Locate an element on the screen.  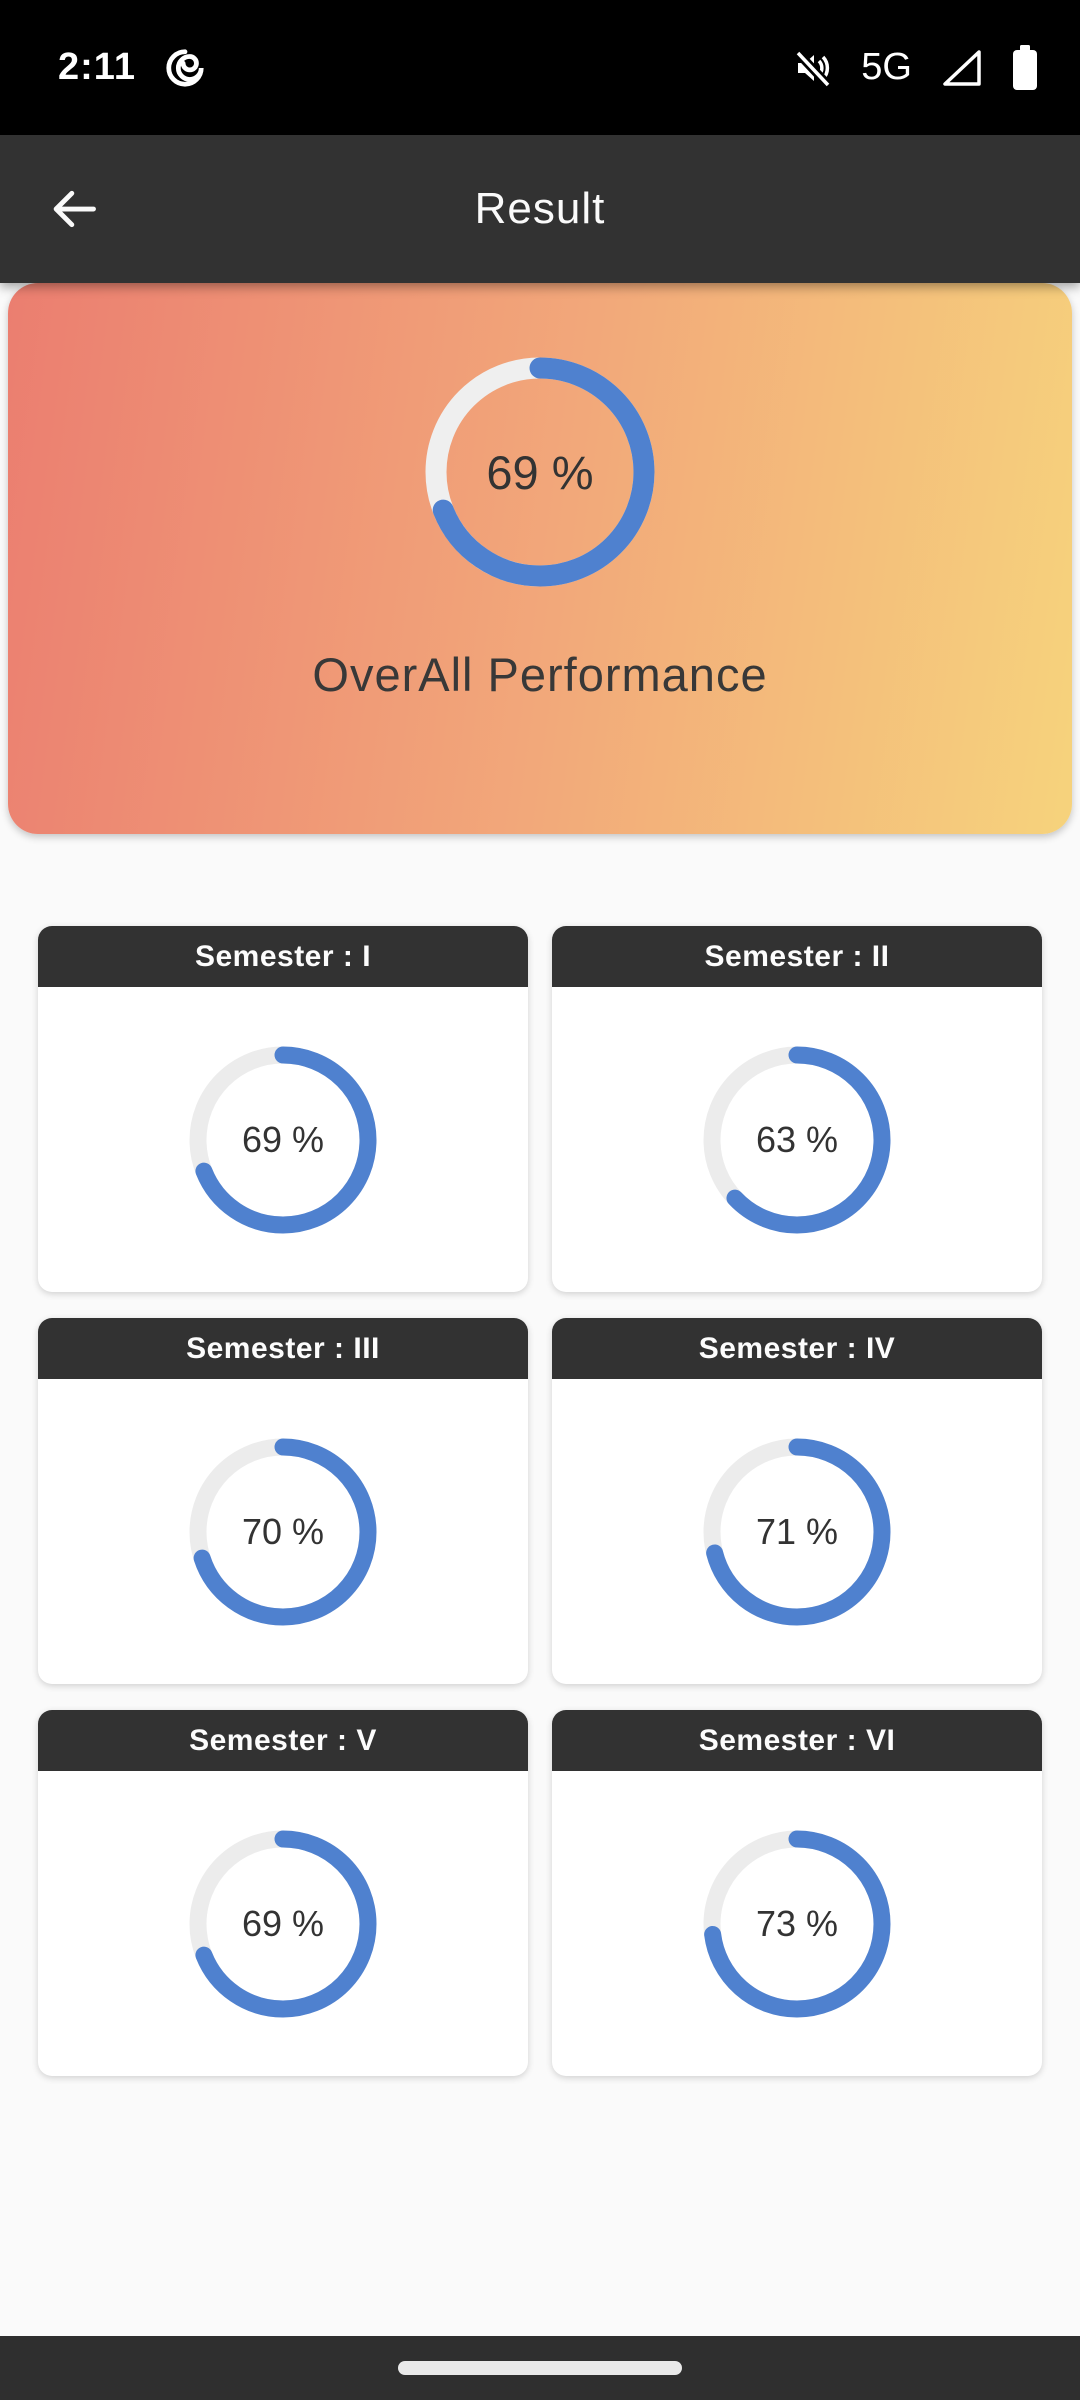
overall-percent-label: 69 % is located at coordinates (540, 472).